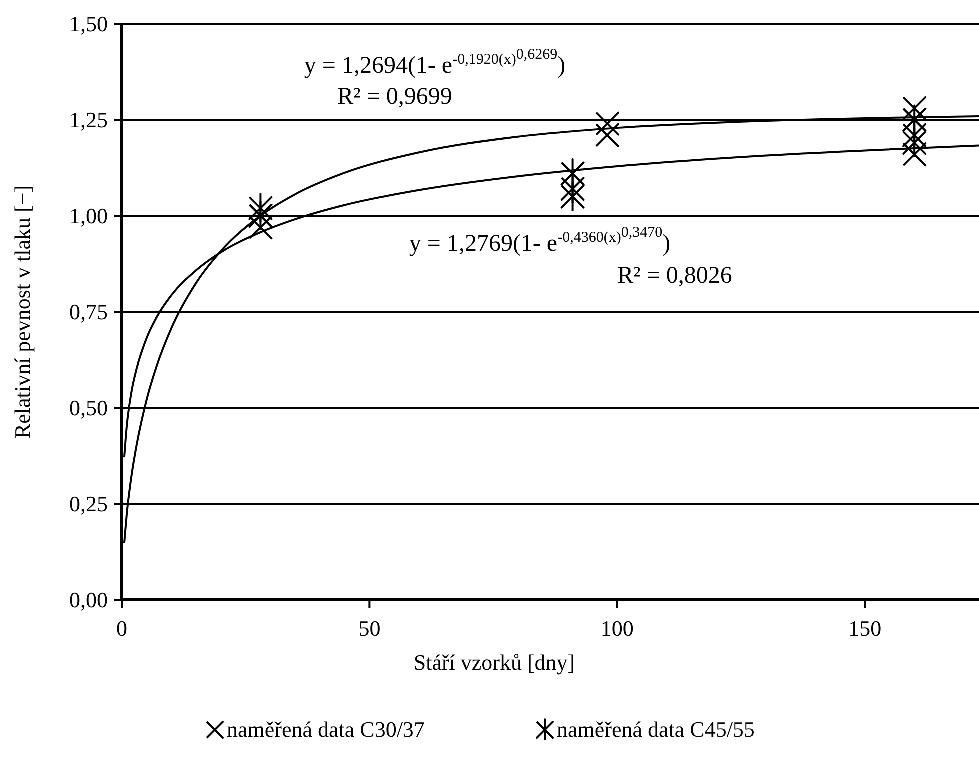 The image size is (979, 774). Describe the element at coordinates (89, 312) in the screenshot. I see `y-tick-label: 0,75` at that location.